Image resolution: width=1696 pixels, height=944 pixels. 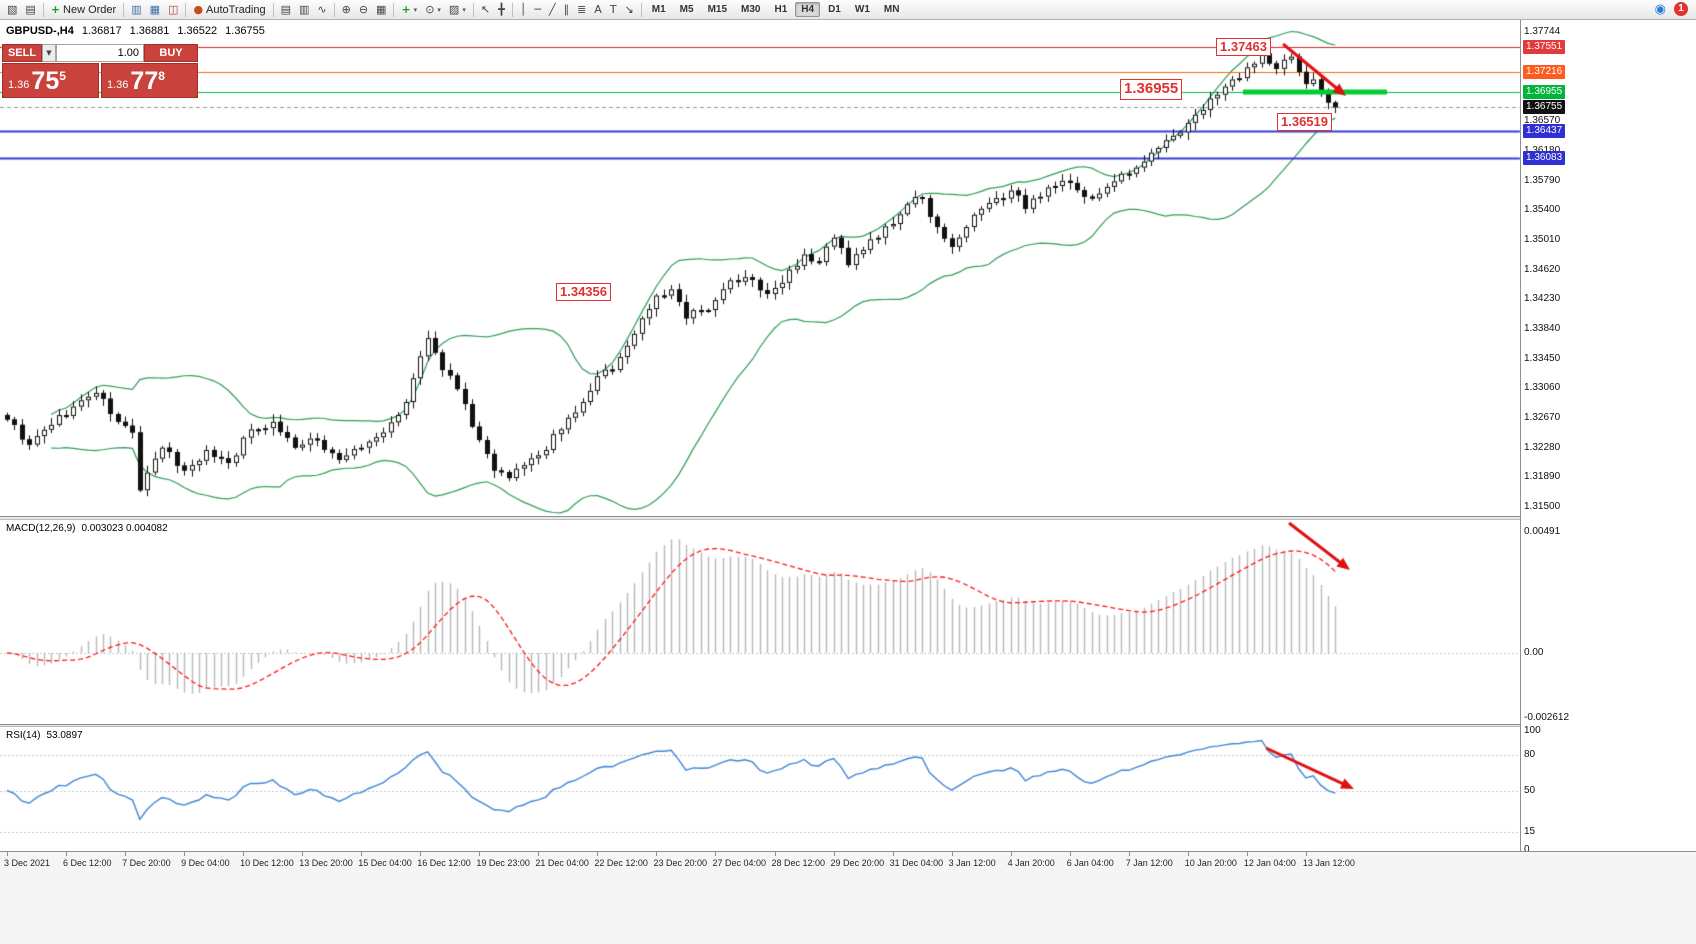 What do you see at coordinates (523, 10) in the screenshot?
I see `vertical-line-icon: │` at bounding box center [523, 10].